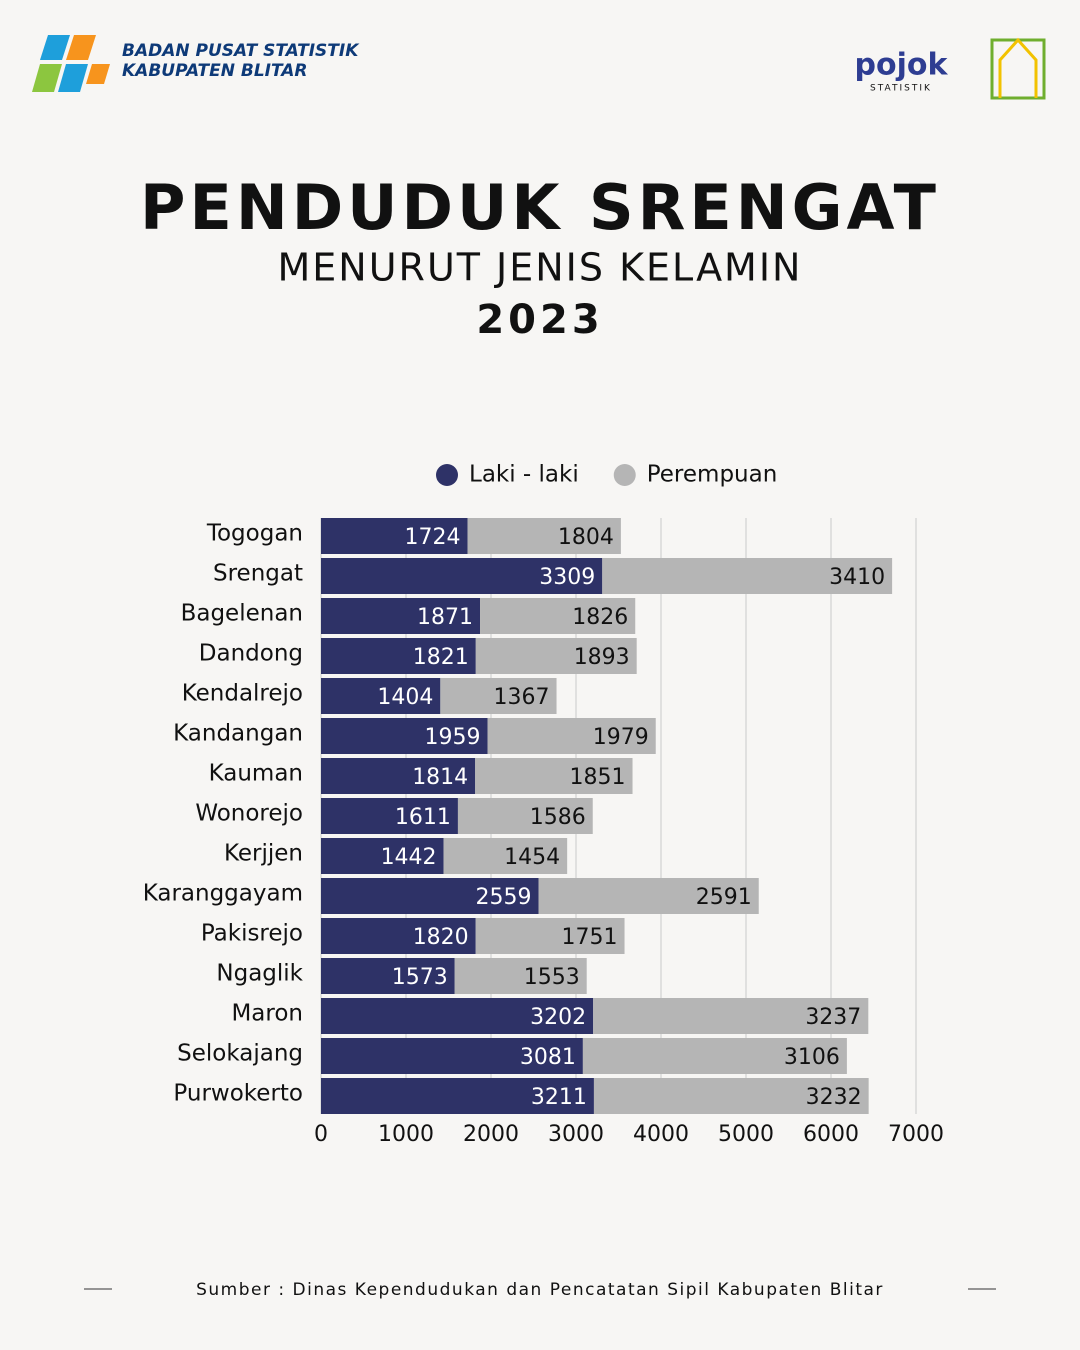  What do you see at coordinates (532, 857) in the screenshot?
I see `value-label: 1454` at bounding box center [532, 857].